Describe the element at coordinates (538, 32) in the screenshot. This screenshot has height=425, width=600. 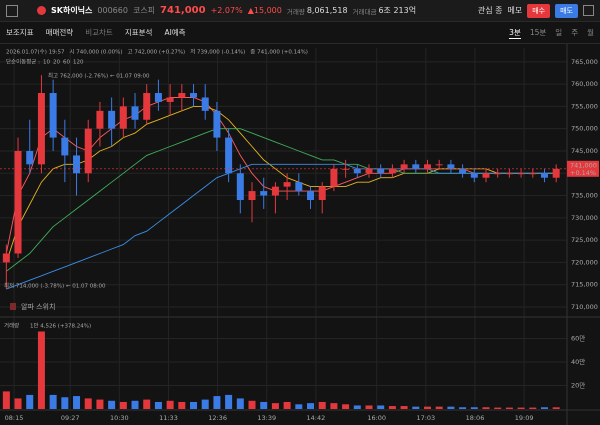
I see `period: 15분` at that location.